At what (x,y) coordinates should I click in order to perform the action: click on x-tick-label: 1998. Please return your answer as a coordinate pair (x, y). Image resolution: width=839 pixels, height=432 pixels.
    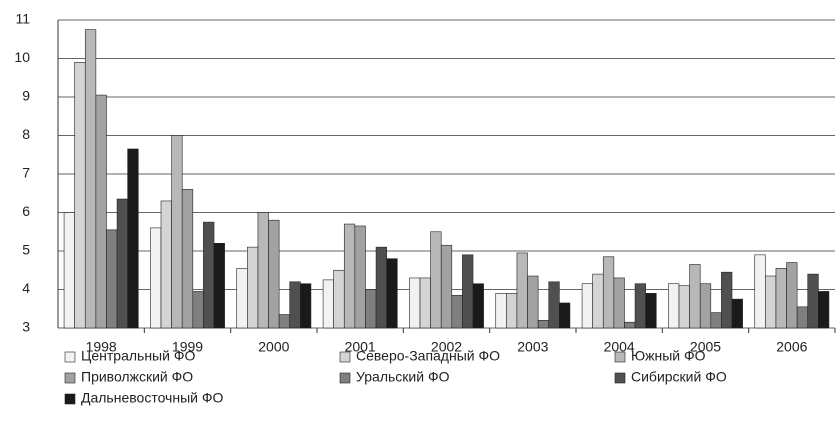
    Looking at the image, I should click on (101, 347).